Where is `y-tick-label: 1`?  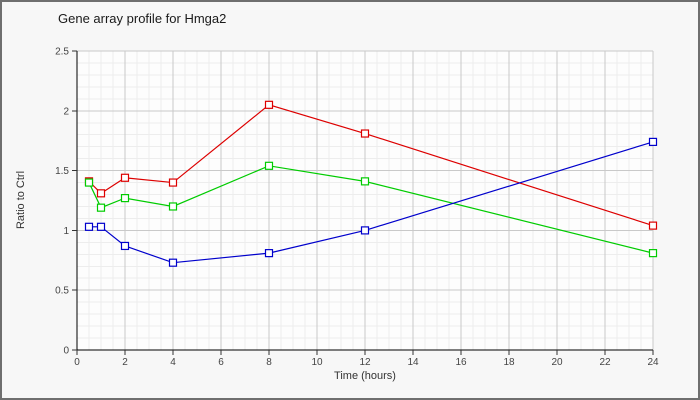
y-tick-label: 1 is located at coordinates (66, 231).